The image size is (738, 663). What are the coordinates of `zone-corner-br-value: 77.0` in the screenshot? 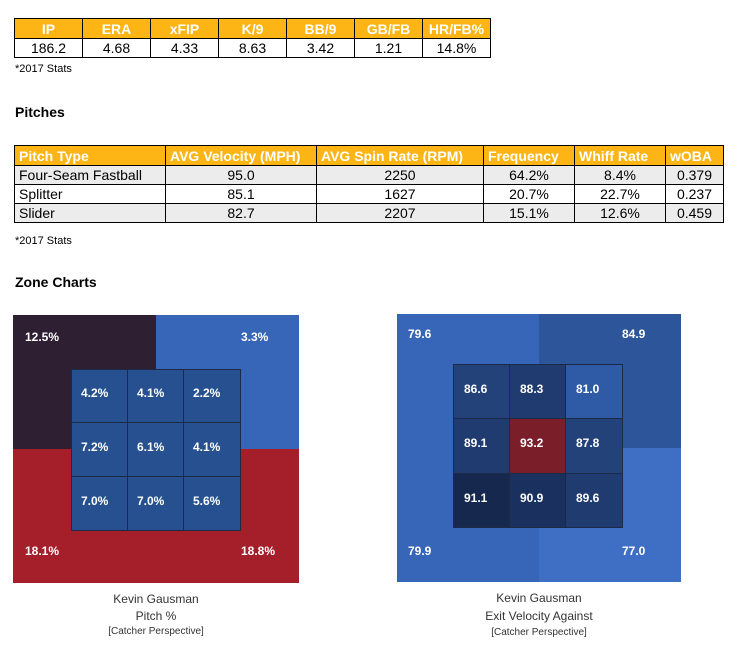 It's located at (634, 551).